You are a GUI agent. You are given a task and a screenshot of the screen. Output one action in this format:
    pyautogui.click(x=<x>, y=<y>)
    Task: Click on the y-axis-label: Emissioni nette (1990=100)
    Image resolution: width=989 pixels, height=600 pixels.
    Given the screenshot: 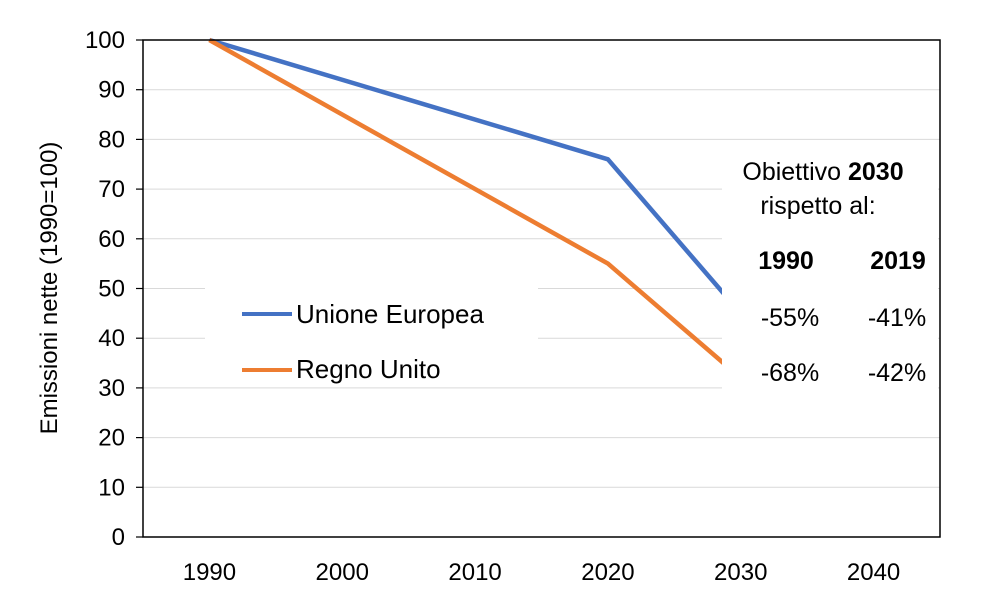 What is the action you would take?
    pyautogui.click(x=49, y=288)
    